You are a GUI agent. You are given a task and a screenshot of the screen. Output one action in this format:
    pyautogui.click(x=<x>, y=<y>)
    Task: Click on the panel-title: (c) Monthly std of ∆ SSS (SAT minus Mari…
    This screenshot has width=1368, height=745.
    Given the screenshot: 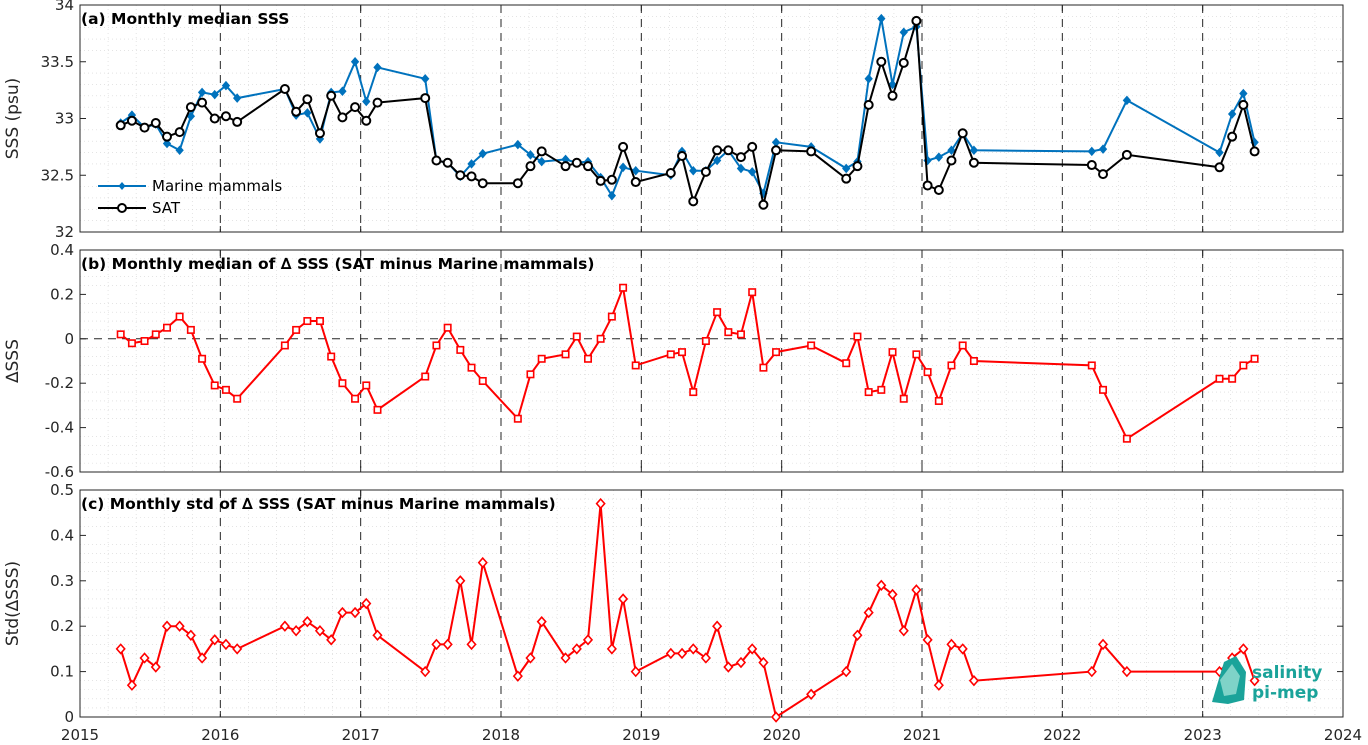 What is the action you would take?
    pyautogui.click(x=318, y=504)
    